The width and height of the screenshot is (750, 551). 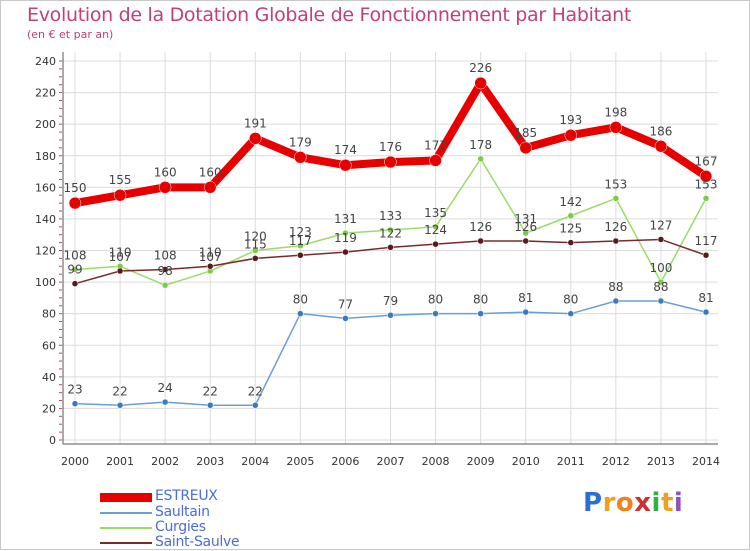 What do you see at coordinates (345, 461) in the screenshot?
I see `x-tick-label: 2006` at bounding box center [345, 461].